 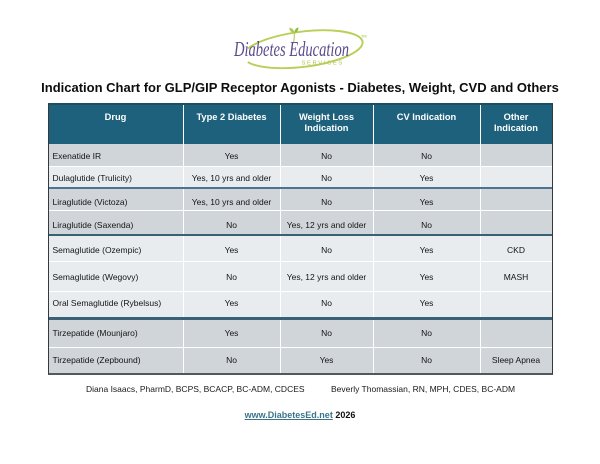 I want to click on svg-text: Diabetes Education, so click(x=291, y=49).